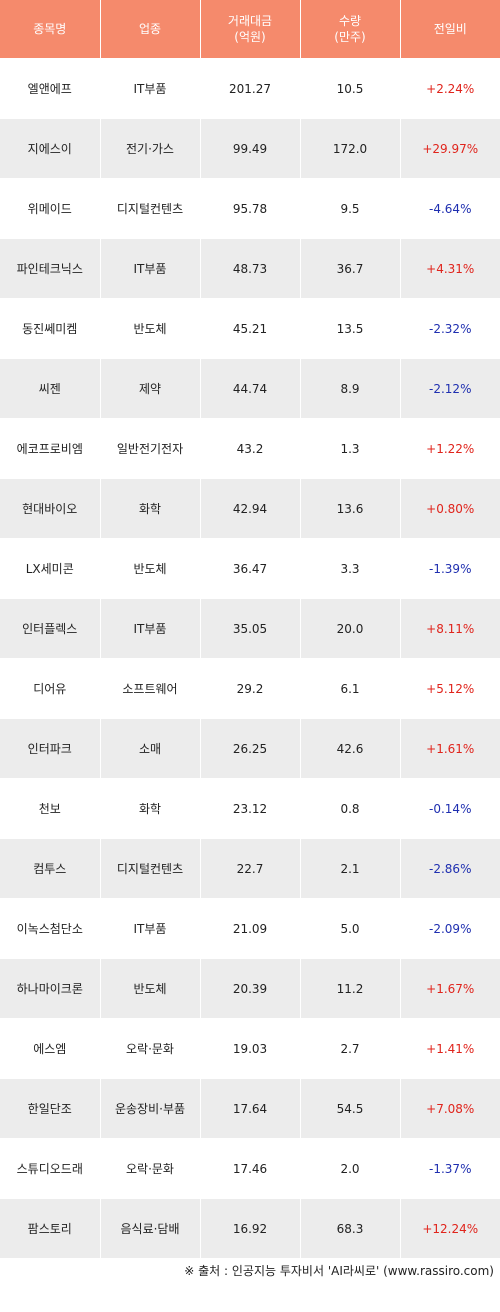 The height and width of the screenshot is (1312, 500). I want to click on trade-amount-cell: 17.64, so click(250, 1108).